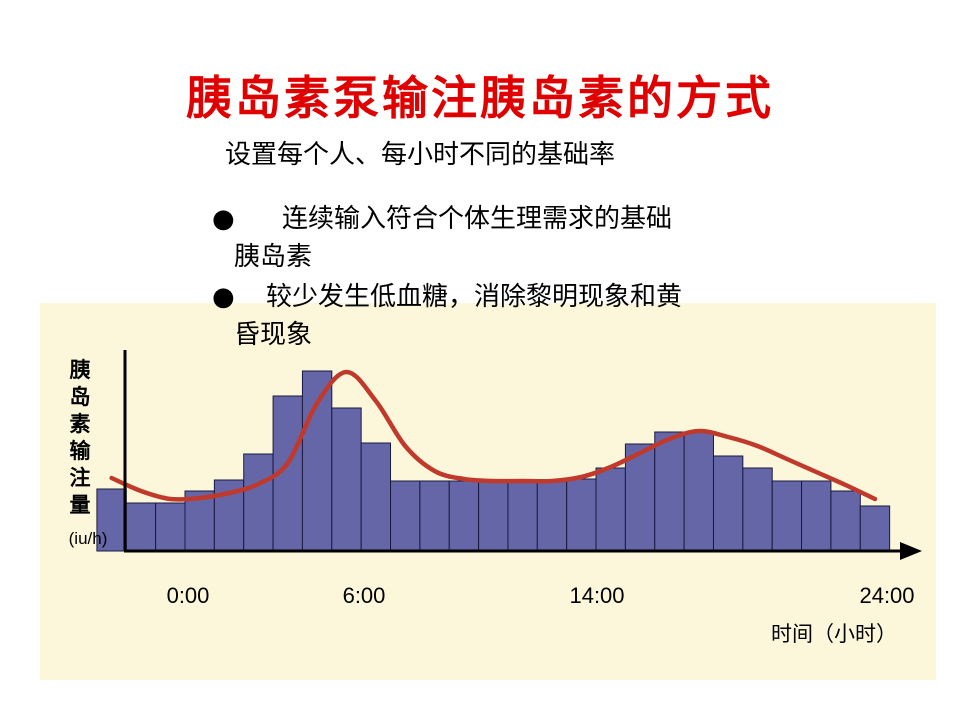  I want to click on page-title: 胰岛素泵输注胰岛素的方式, so click(480, 98).